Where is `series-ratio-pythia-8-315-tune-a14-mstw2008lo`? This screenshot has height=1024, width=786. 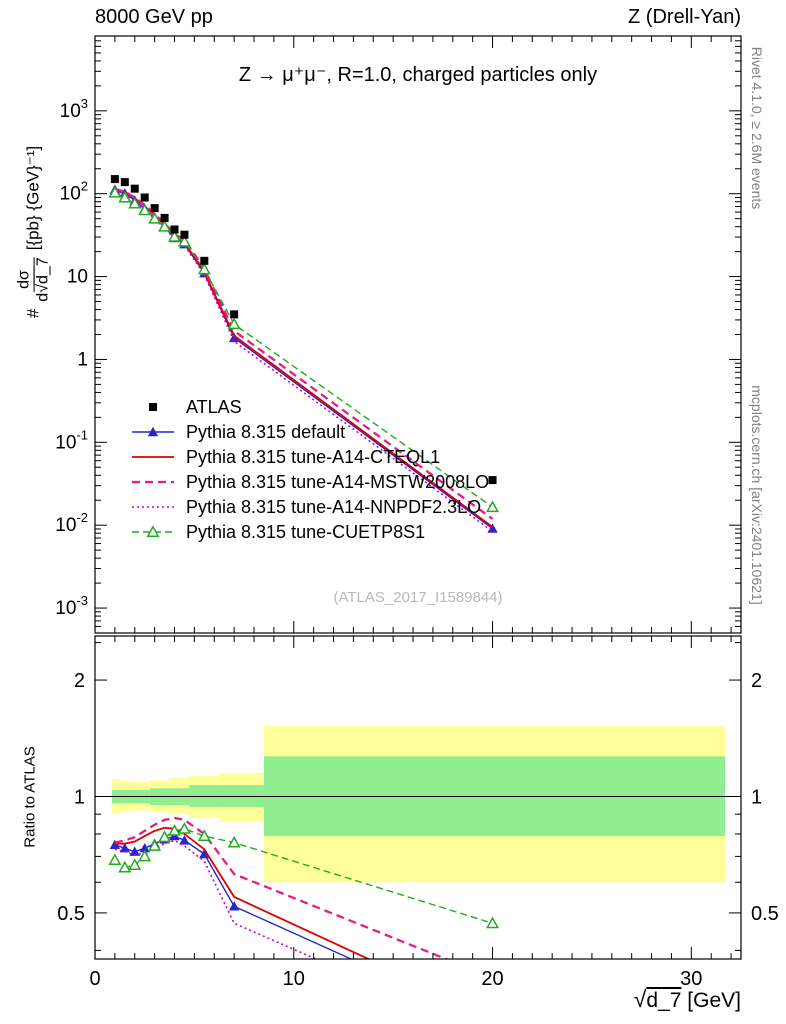 series-ratio-pythia-8-315-tune-a14-mstw2008lo is located at coordinates (282, 887).